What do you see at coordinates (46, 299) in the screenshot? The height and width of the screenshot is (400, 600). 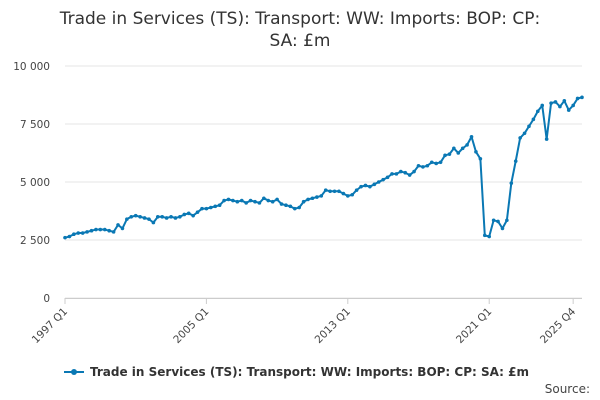 I see `y-tick-label: 0` at bounding box center [46, 299].